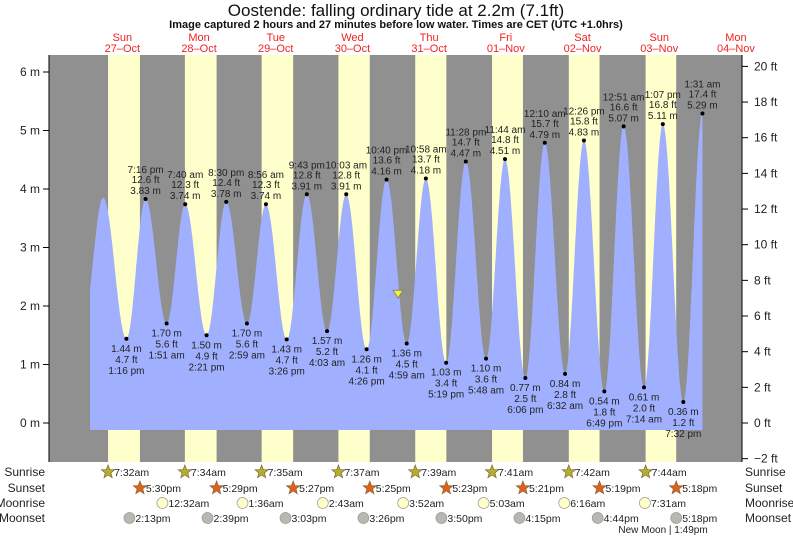  What do you see at coordinates (188, 504) in the screenshot?
I see `moonrise-time: 12:32am` at bounding box center [188, 504].